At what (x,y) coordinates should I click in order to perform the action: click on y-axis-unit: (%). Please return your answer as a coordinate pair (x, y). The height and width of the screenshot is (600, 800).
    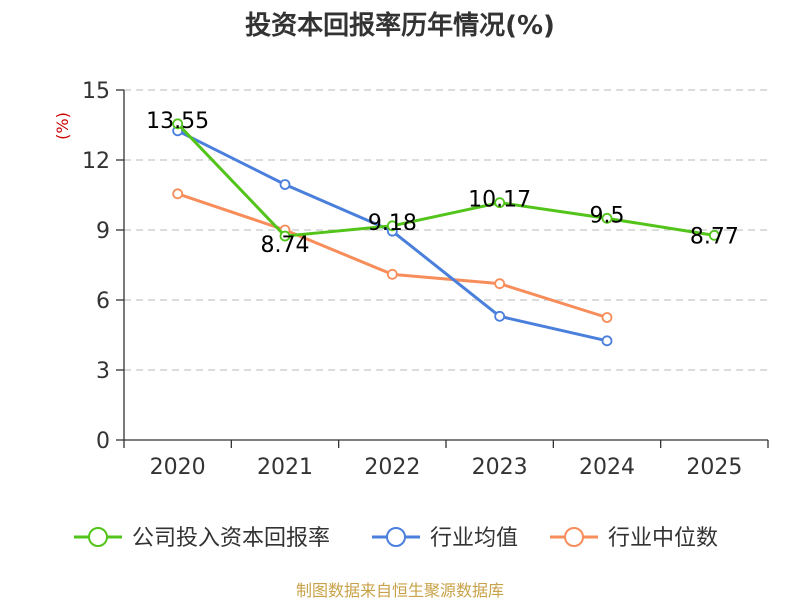
    Looking at the image, I should click on (62, 126).